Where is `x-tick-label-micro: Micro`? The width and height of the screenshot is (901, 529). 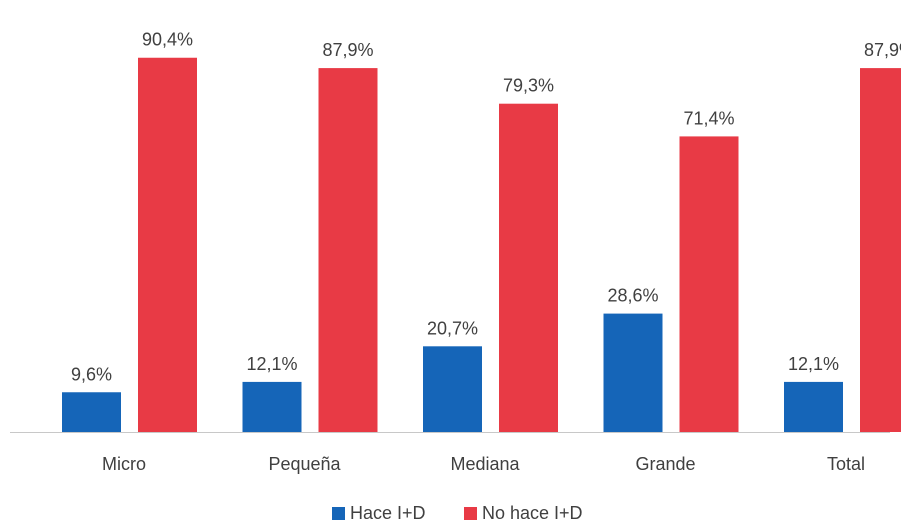
x-tick-label-micro: Micro is located at coordinates (124, 464).